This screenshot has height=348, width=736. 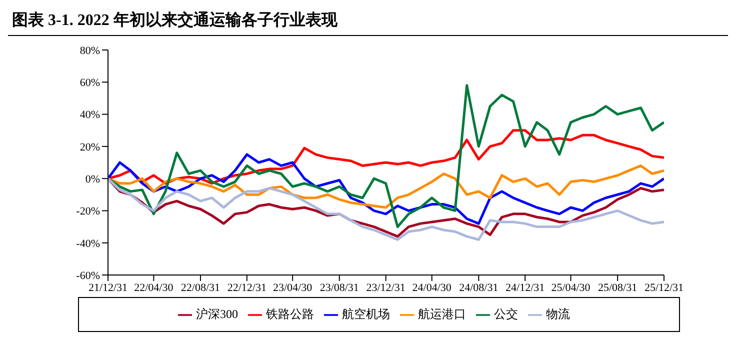 What do you see at coordinates (618, 288) in the screenshot?
I see `x-tick-label: 25/08/31` at bounding box center [618, 288].